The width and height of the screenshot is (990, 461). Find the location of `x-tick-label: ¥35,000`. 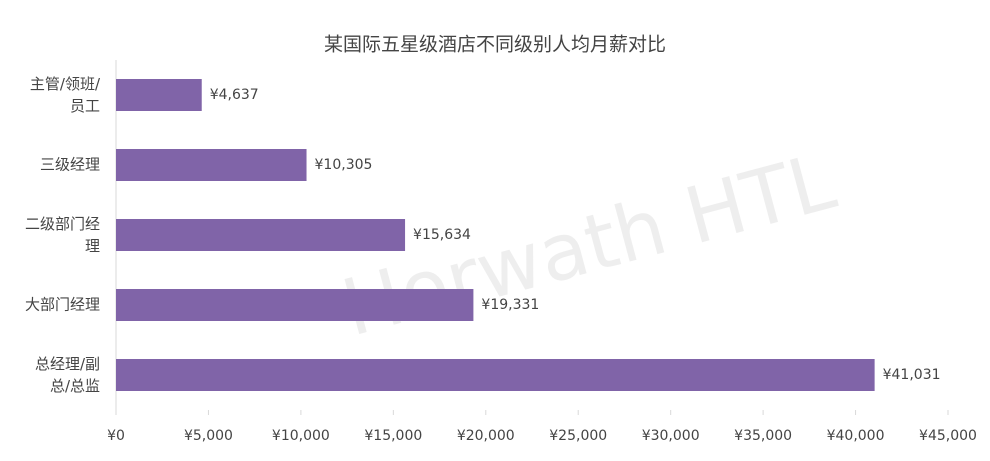

x-tick-label: ¥35,000 is located at coordinates (763, 436).